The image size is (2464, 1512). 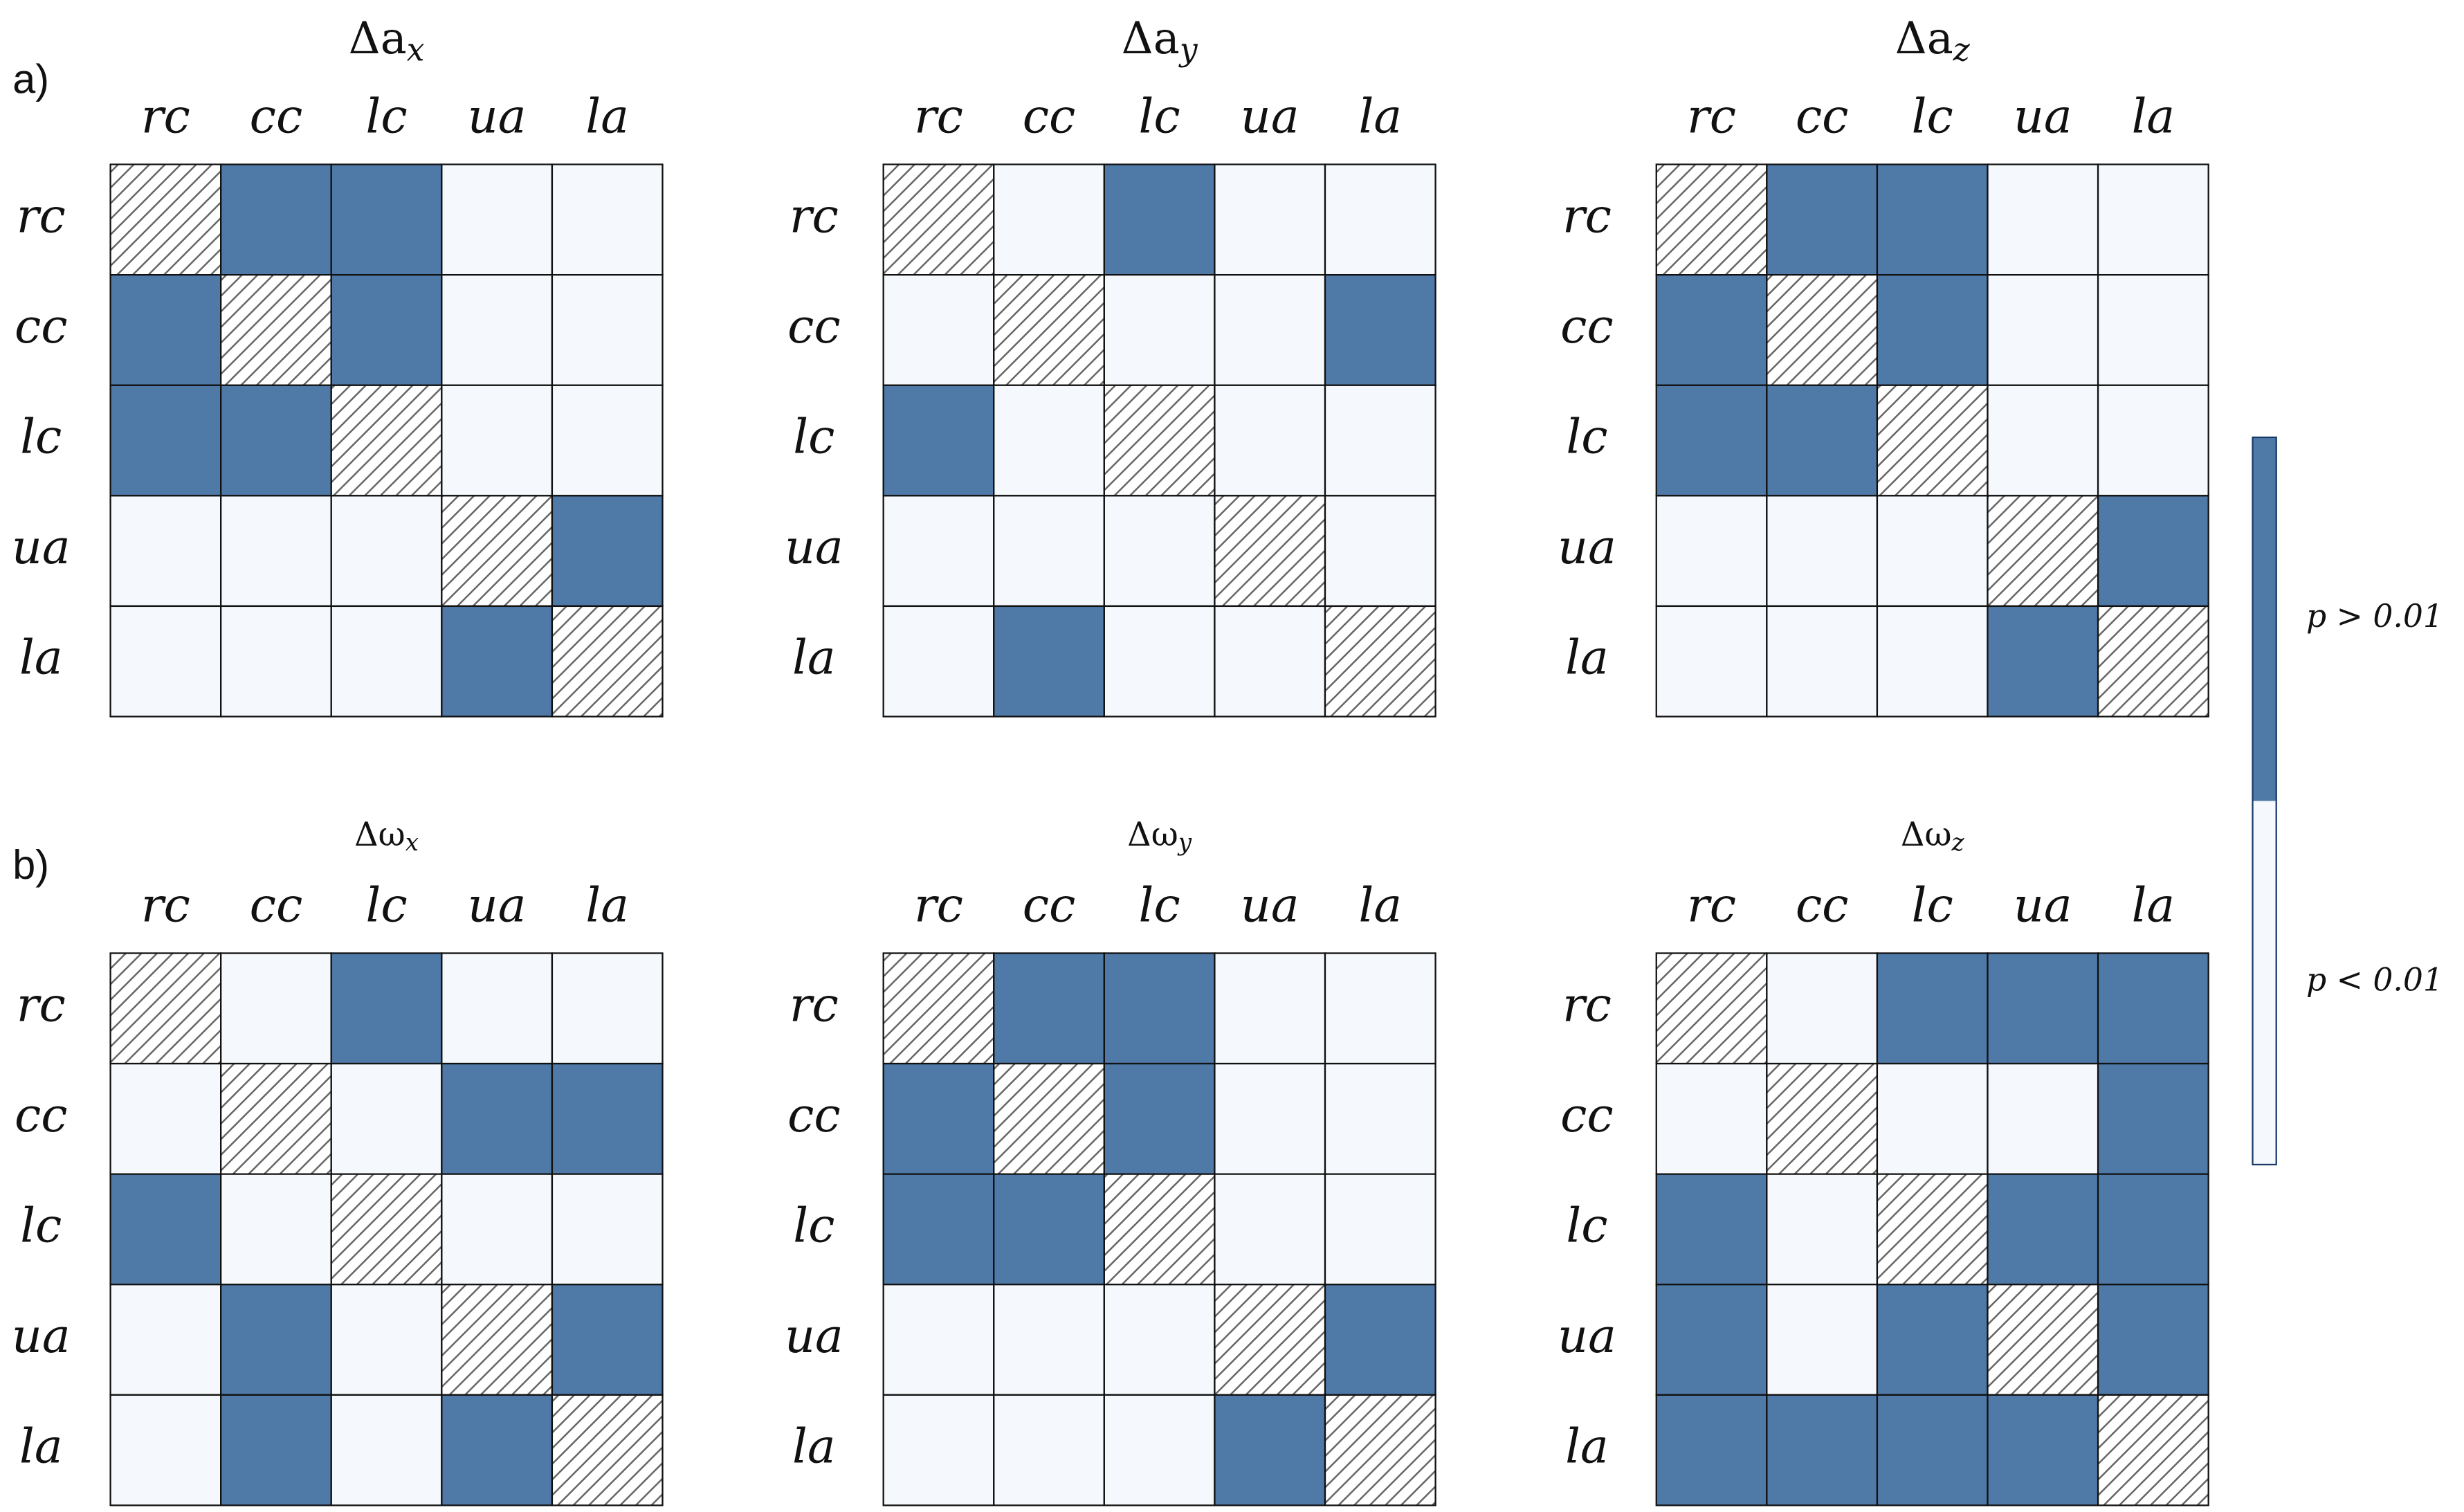 I want to click on row-label: la, so click(x=1587, y=658).